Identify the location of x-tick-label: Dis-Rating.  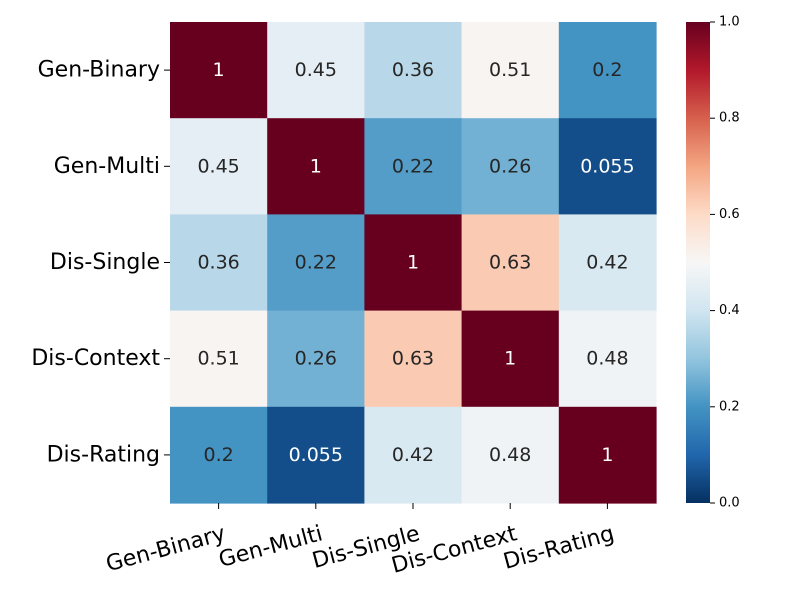
(559, 547).